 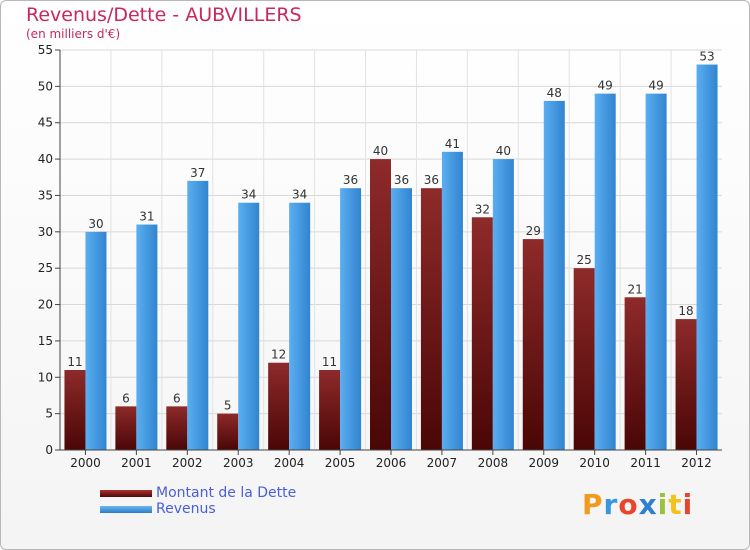 What do you see at coordinates (656, 272) in the screenshot?
I see `bar-revenue-2011` at bounding box center [656, 272].